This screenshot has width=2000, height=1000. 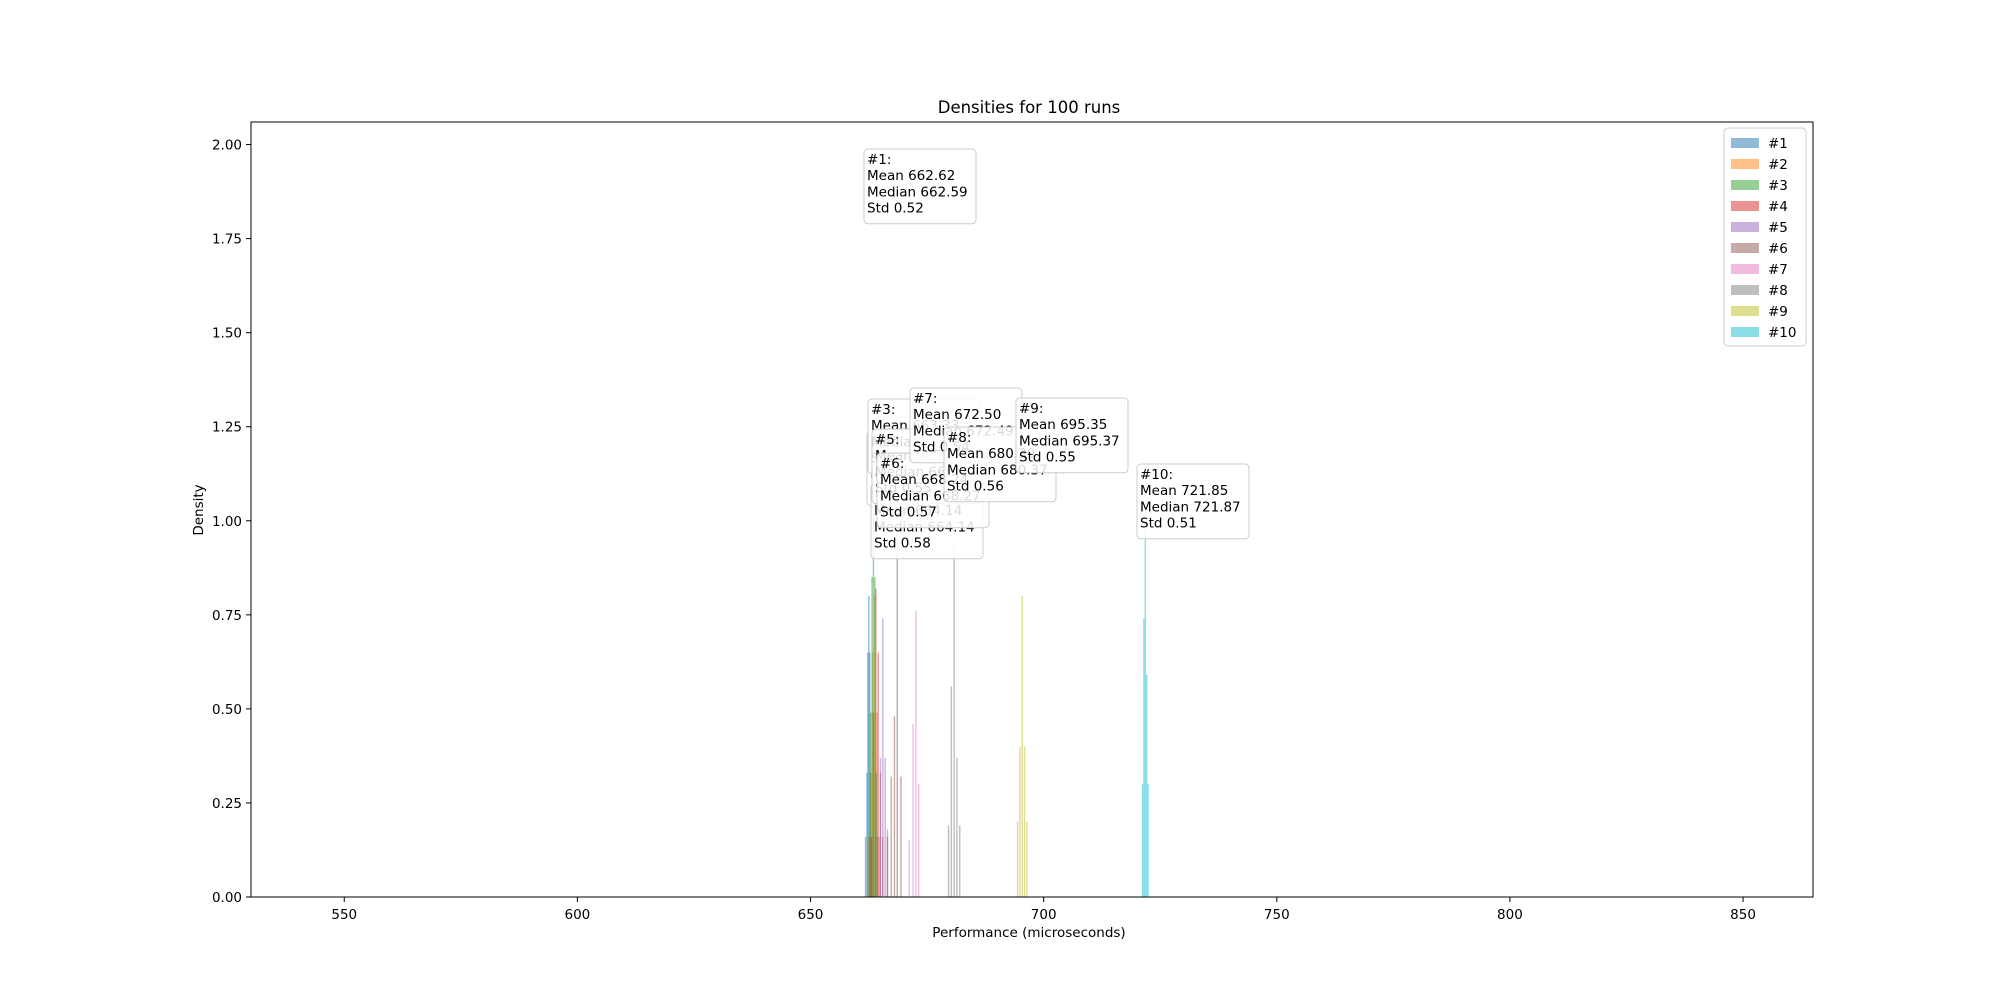 What do you see at coordinates (1028, 933) in the screenshot?
I see `x-axis-label: Performance (microseconds)` at bounding box center [1028, 933].